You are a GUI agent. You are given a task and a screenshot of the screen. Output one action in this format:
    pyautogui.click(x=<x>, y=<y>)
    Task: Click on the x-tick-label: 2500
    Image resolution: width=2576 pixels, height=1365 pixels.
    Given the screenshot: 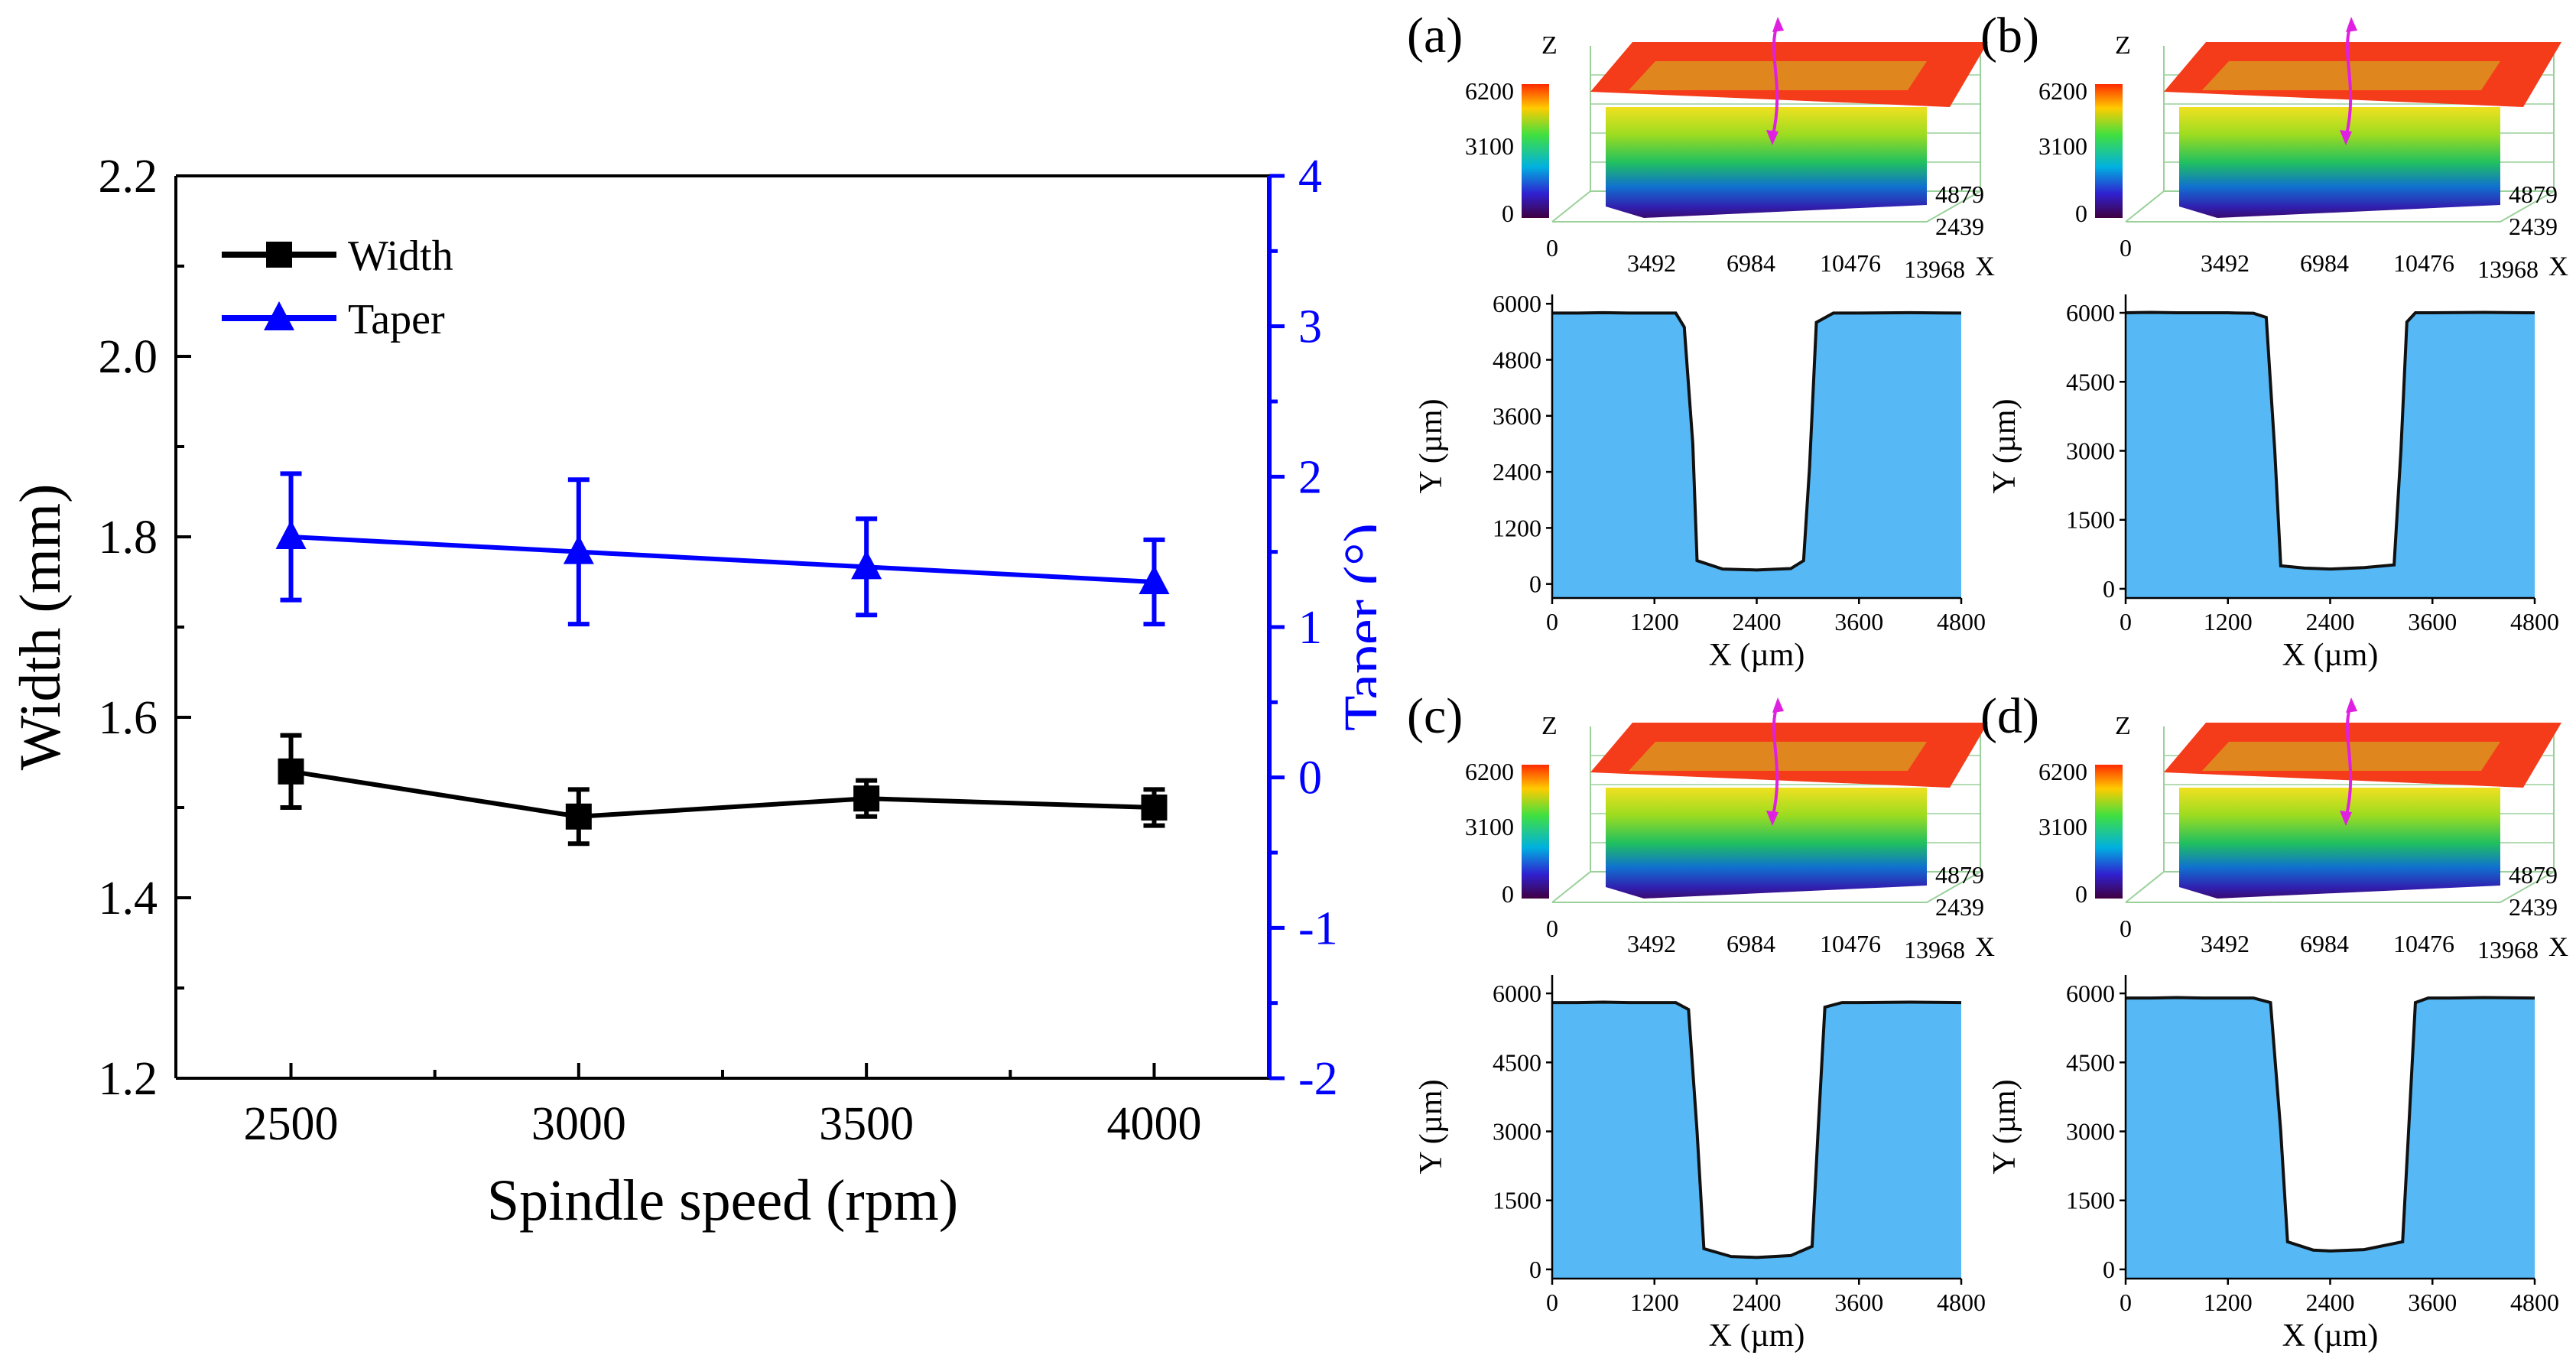 What is the action you would take?
    pyautogui.click(x=291, y=1124)
    